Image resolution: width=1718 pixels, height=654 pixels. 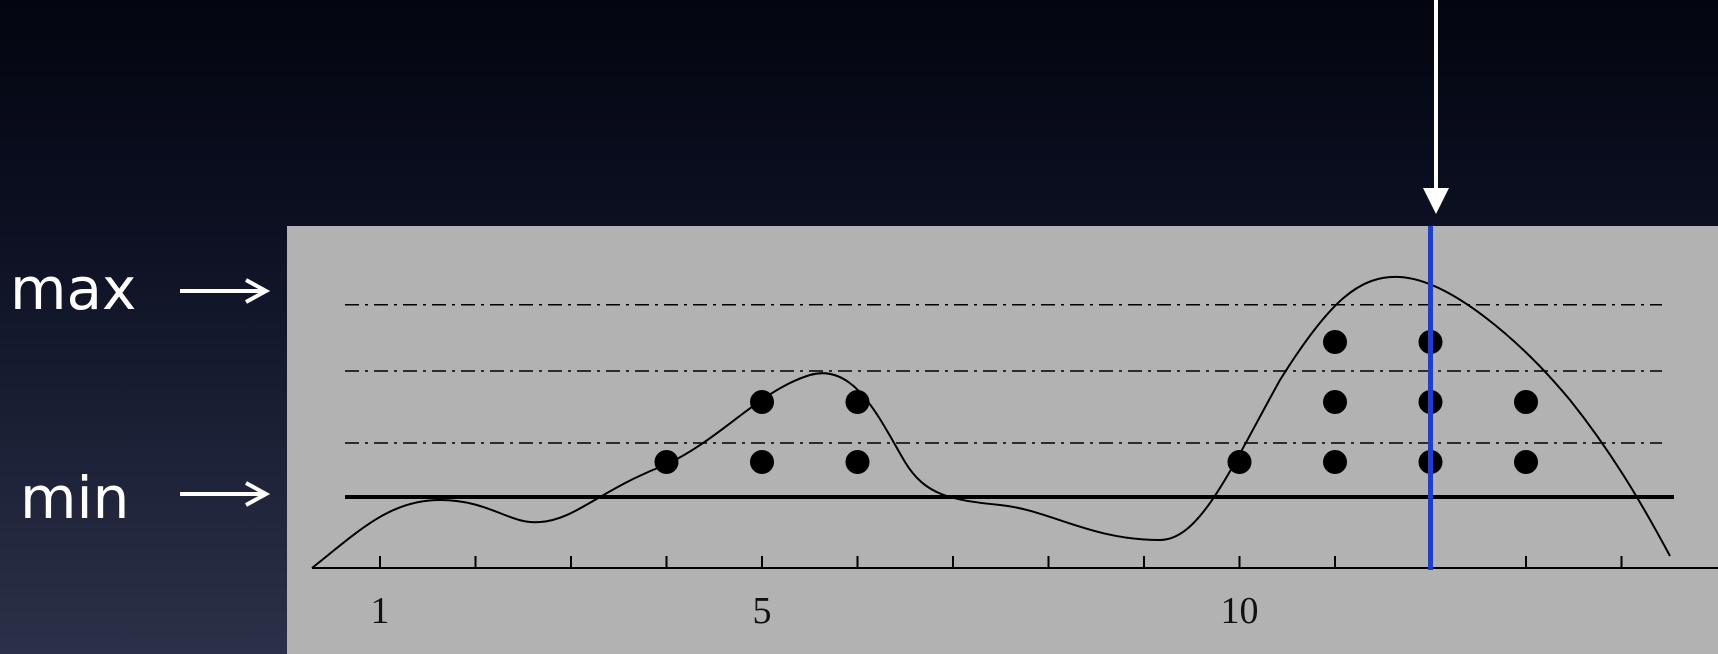 What do you see at coordinates (380, 611) in the screenshot?
I see `x-tick-label: 1` at bounding box center [380, 611].